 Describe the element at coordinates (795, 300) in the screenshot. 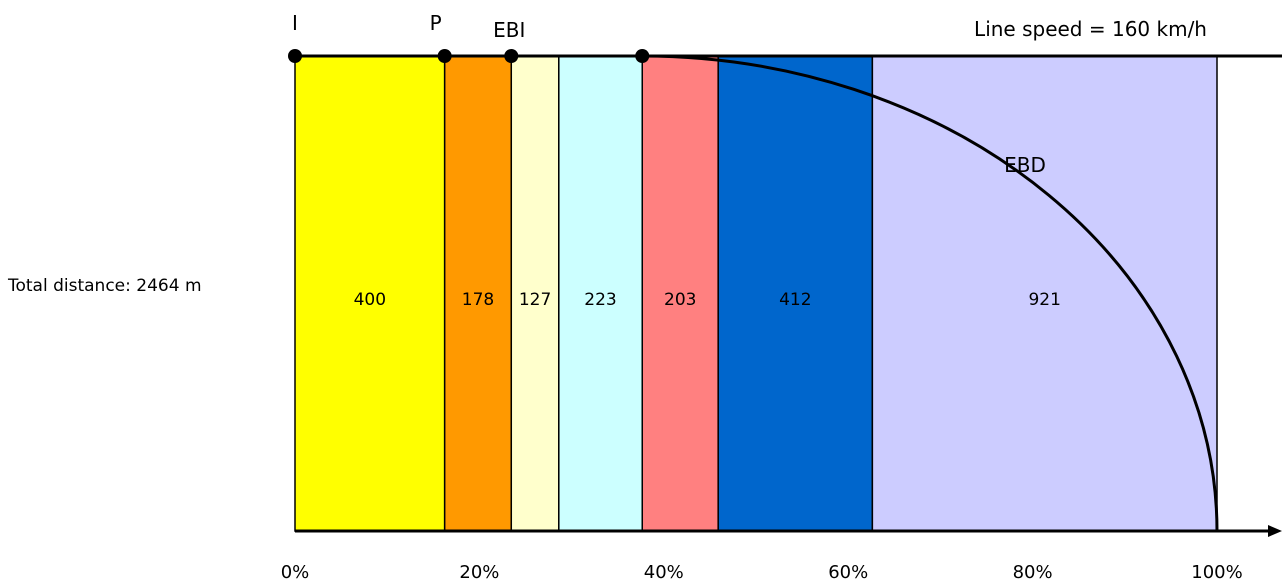

I see `segment-label-6: 412` at that location.